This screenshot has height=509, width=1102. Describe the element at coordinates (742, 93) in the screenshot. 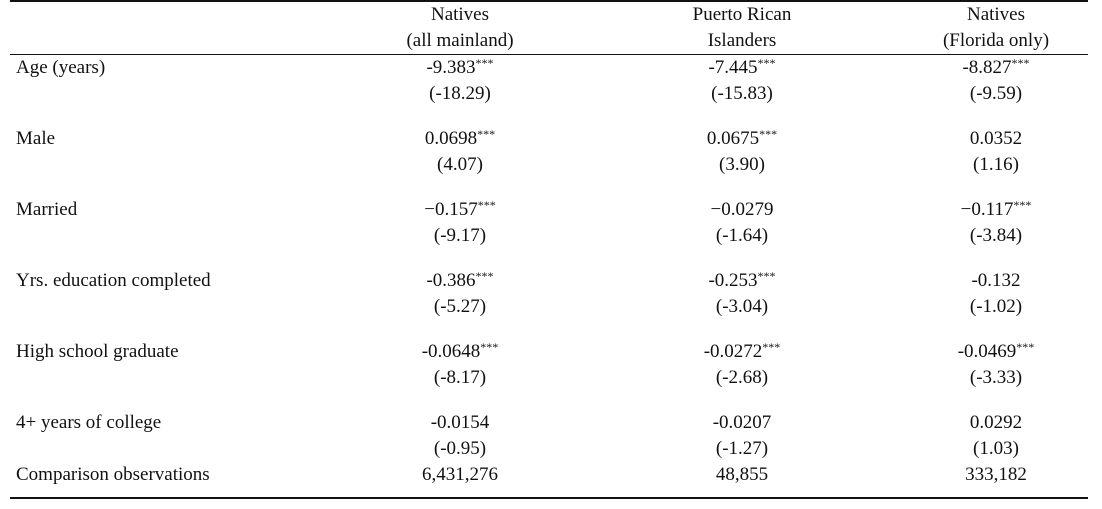

I see `tstat-cell: (-15.83)` at that location.